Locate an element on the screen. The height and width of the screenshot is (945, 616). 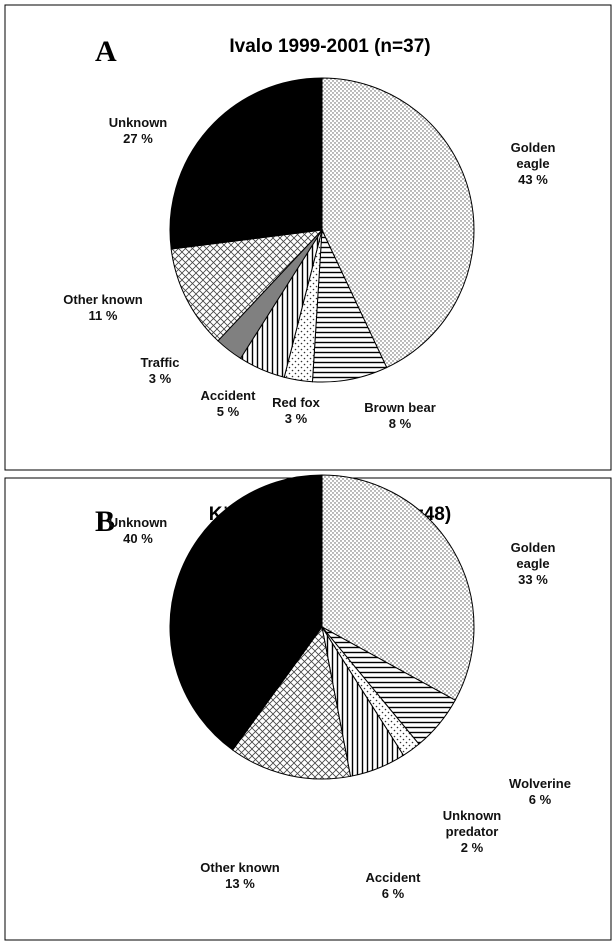
slice-label: Unknown 27 % is located at coordinates (138, 131).